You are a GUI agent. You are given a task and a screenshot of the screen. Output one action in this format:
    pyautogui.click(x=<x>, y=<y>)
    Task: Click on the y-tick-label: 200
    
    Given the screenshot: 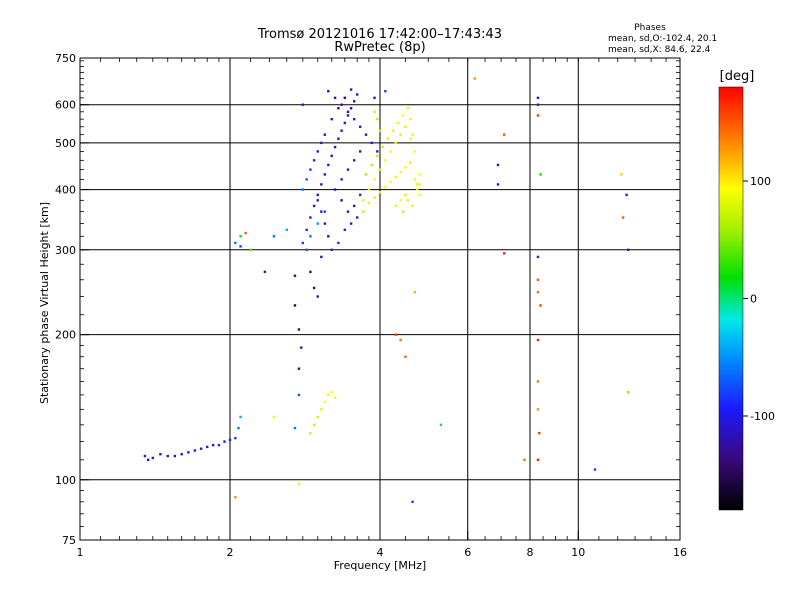 What is the action you would take?
    pyautogui.click(x=65, y=335)
    